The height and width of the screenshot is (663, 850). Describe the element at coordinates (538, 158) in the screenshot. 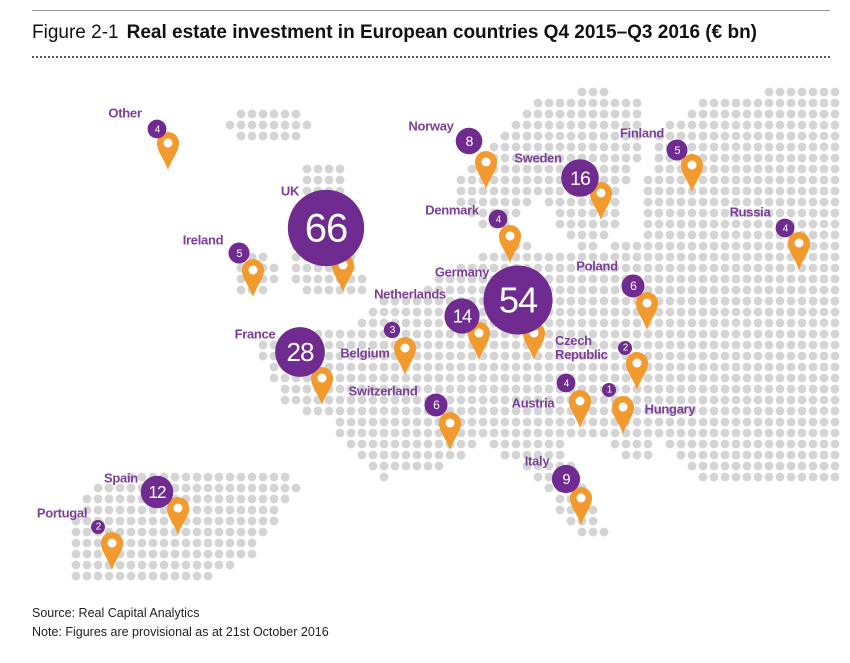

I see `country-label: Sweden` at that location.